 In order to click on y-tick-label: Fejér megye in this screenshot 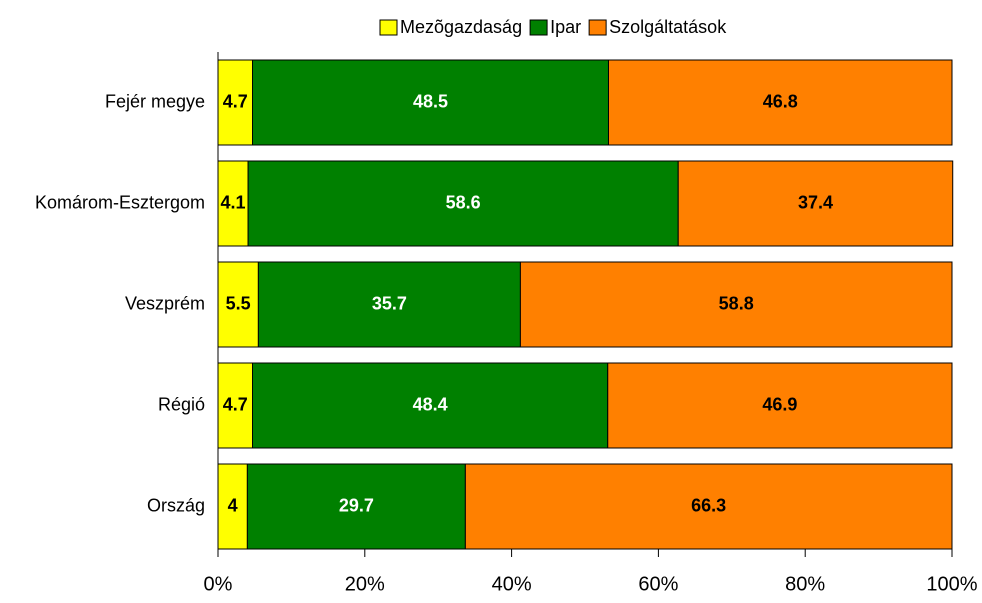, I will do `click(155, 101)`.